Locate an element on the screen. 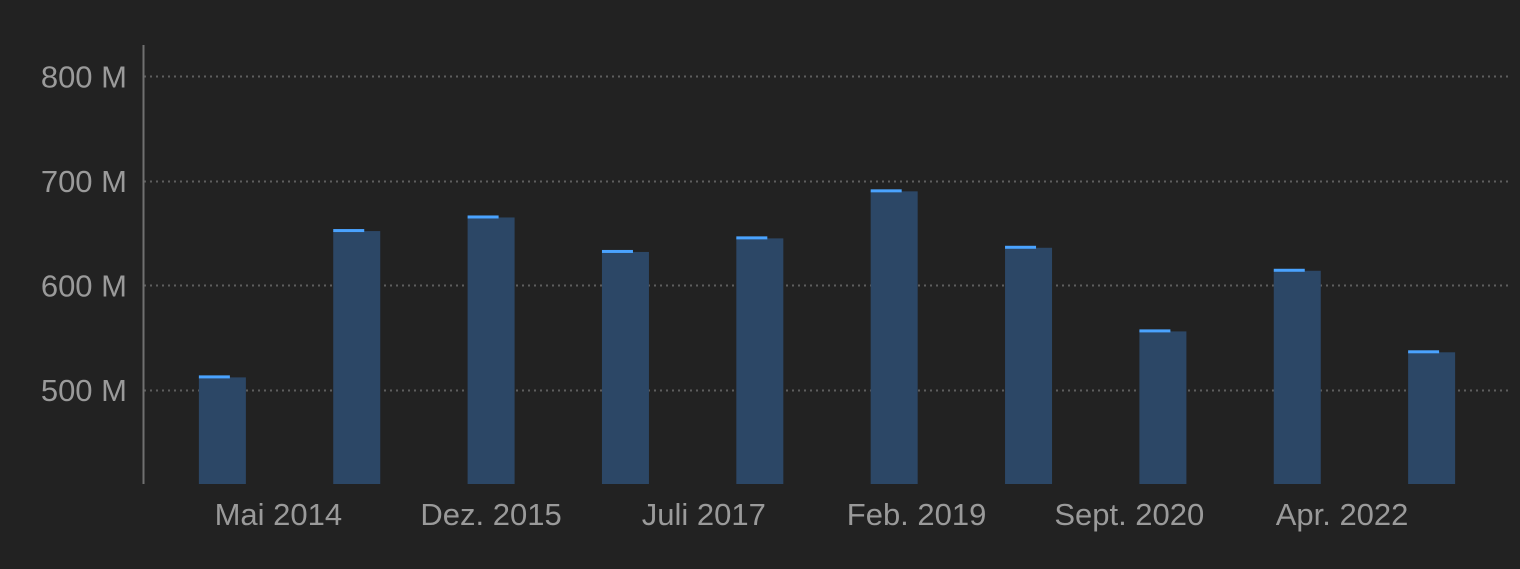 The height and width of the screenshot is (569, 1520). y-tick-label: 500 M is located at coordinates (84, 390).